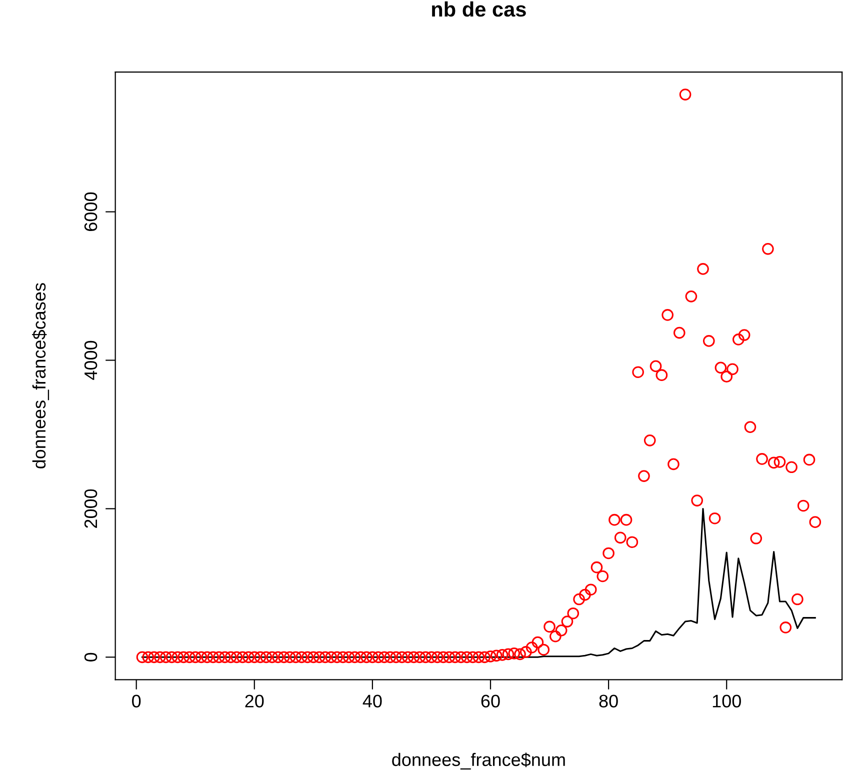  I want to click on y-tick-label: 4000, so click(91, 360).